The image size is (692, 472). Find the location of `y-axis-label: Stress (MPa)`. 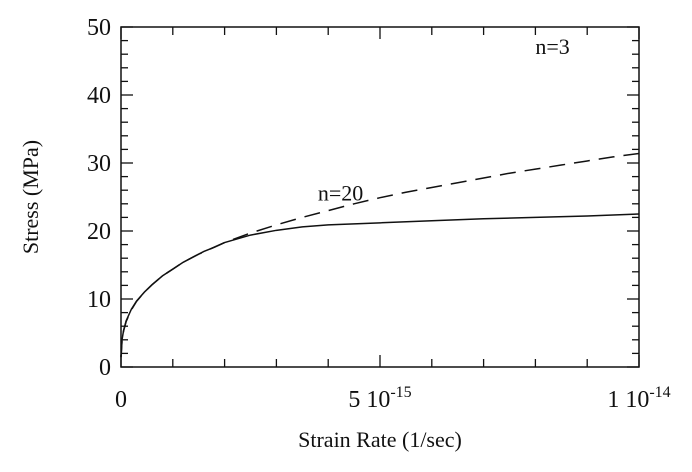

y-axis-label: Stress (MPa) is located at coordinates (30, 197).